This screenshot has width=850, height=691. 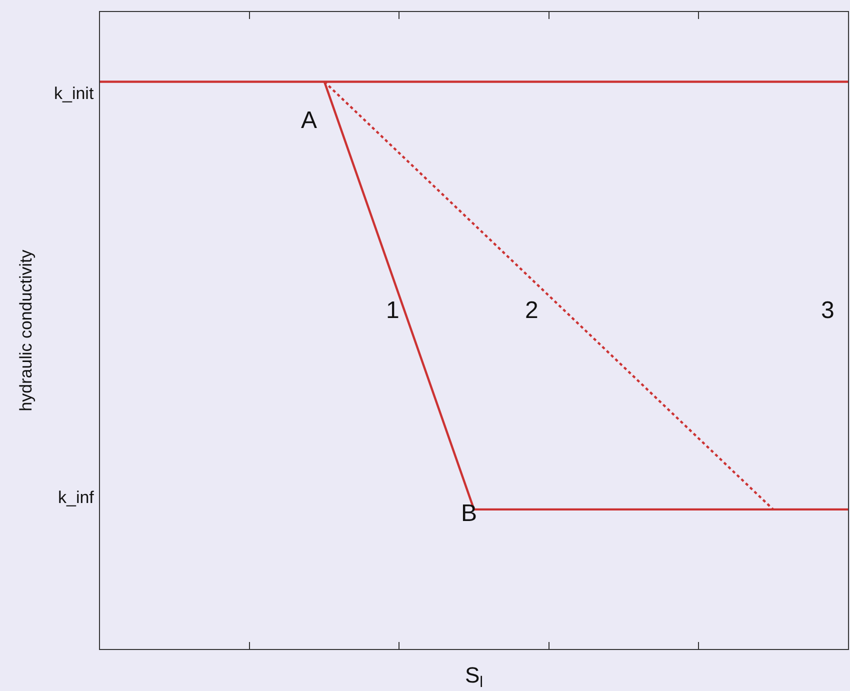 I want to click on annotation: A, so click(x=309, y=120).